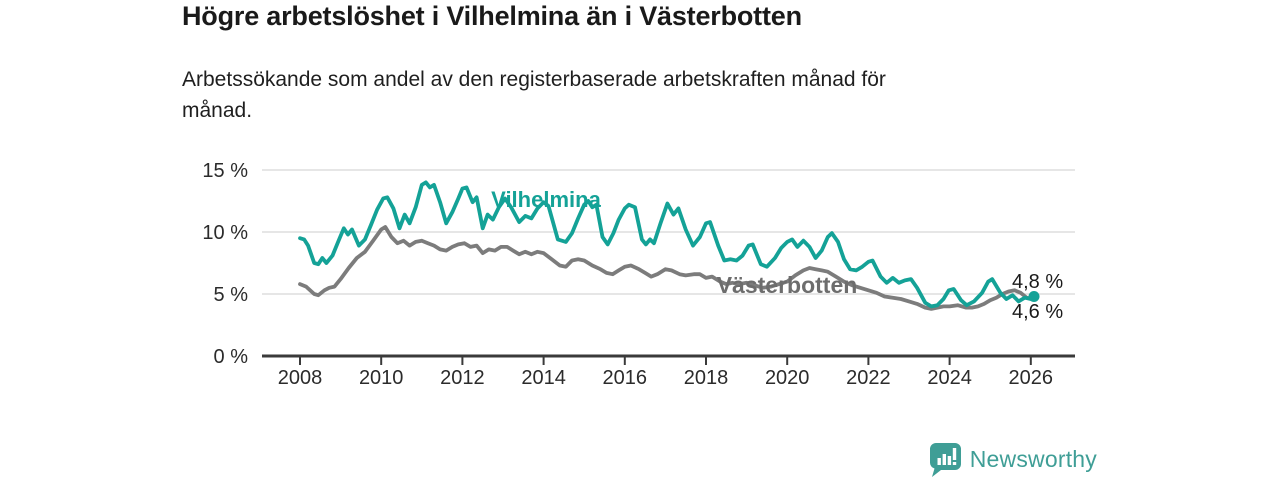 This screenshot has width=1280, height=480. I want to click on end-value-label-vasterbotten: 4,6 %, so click(1037, 312).